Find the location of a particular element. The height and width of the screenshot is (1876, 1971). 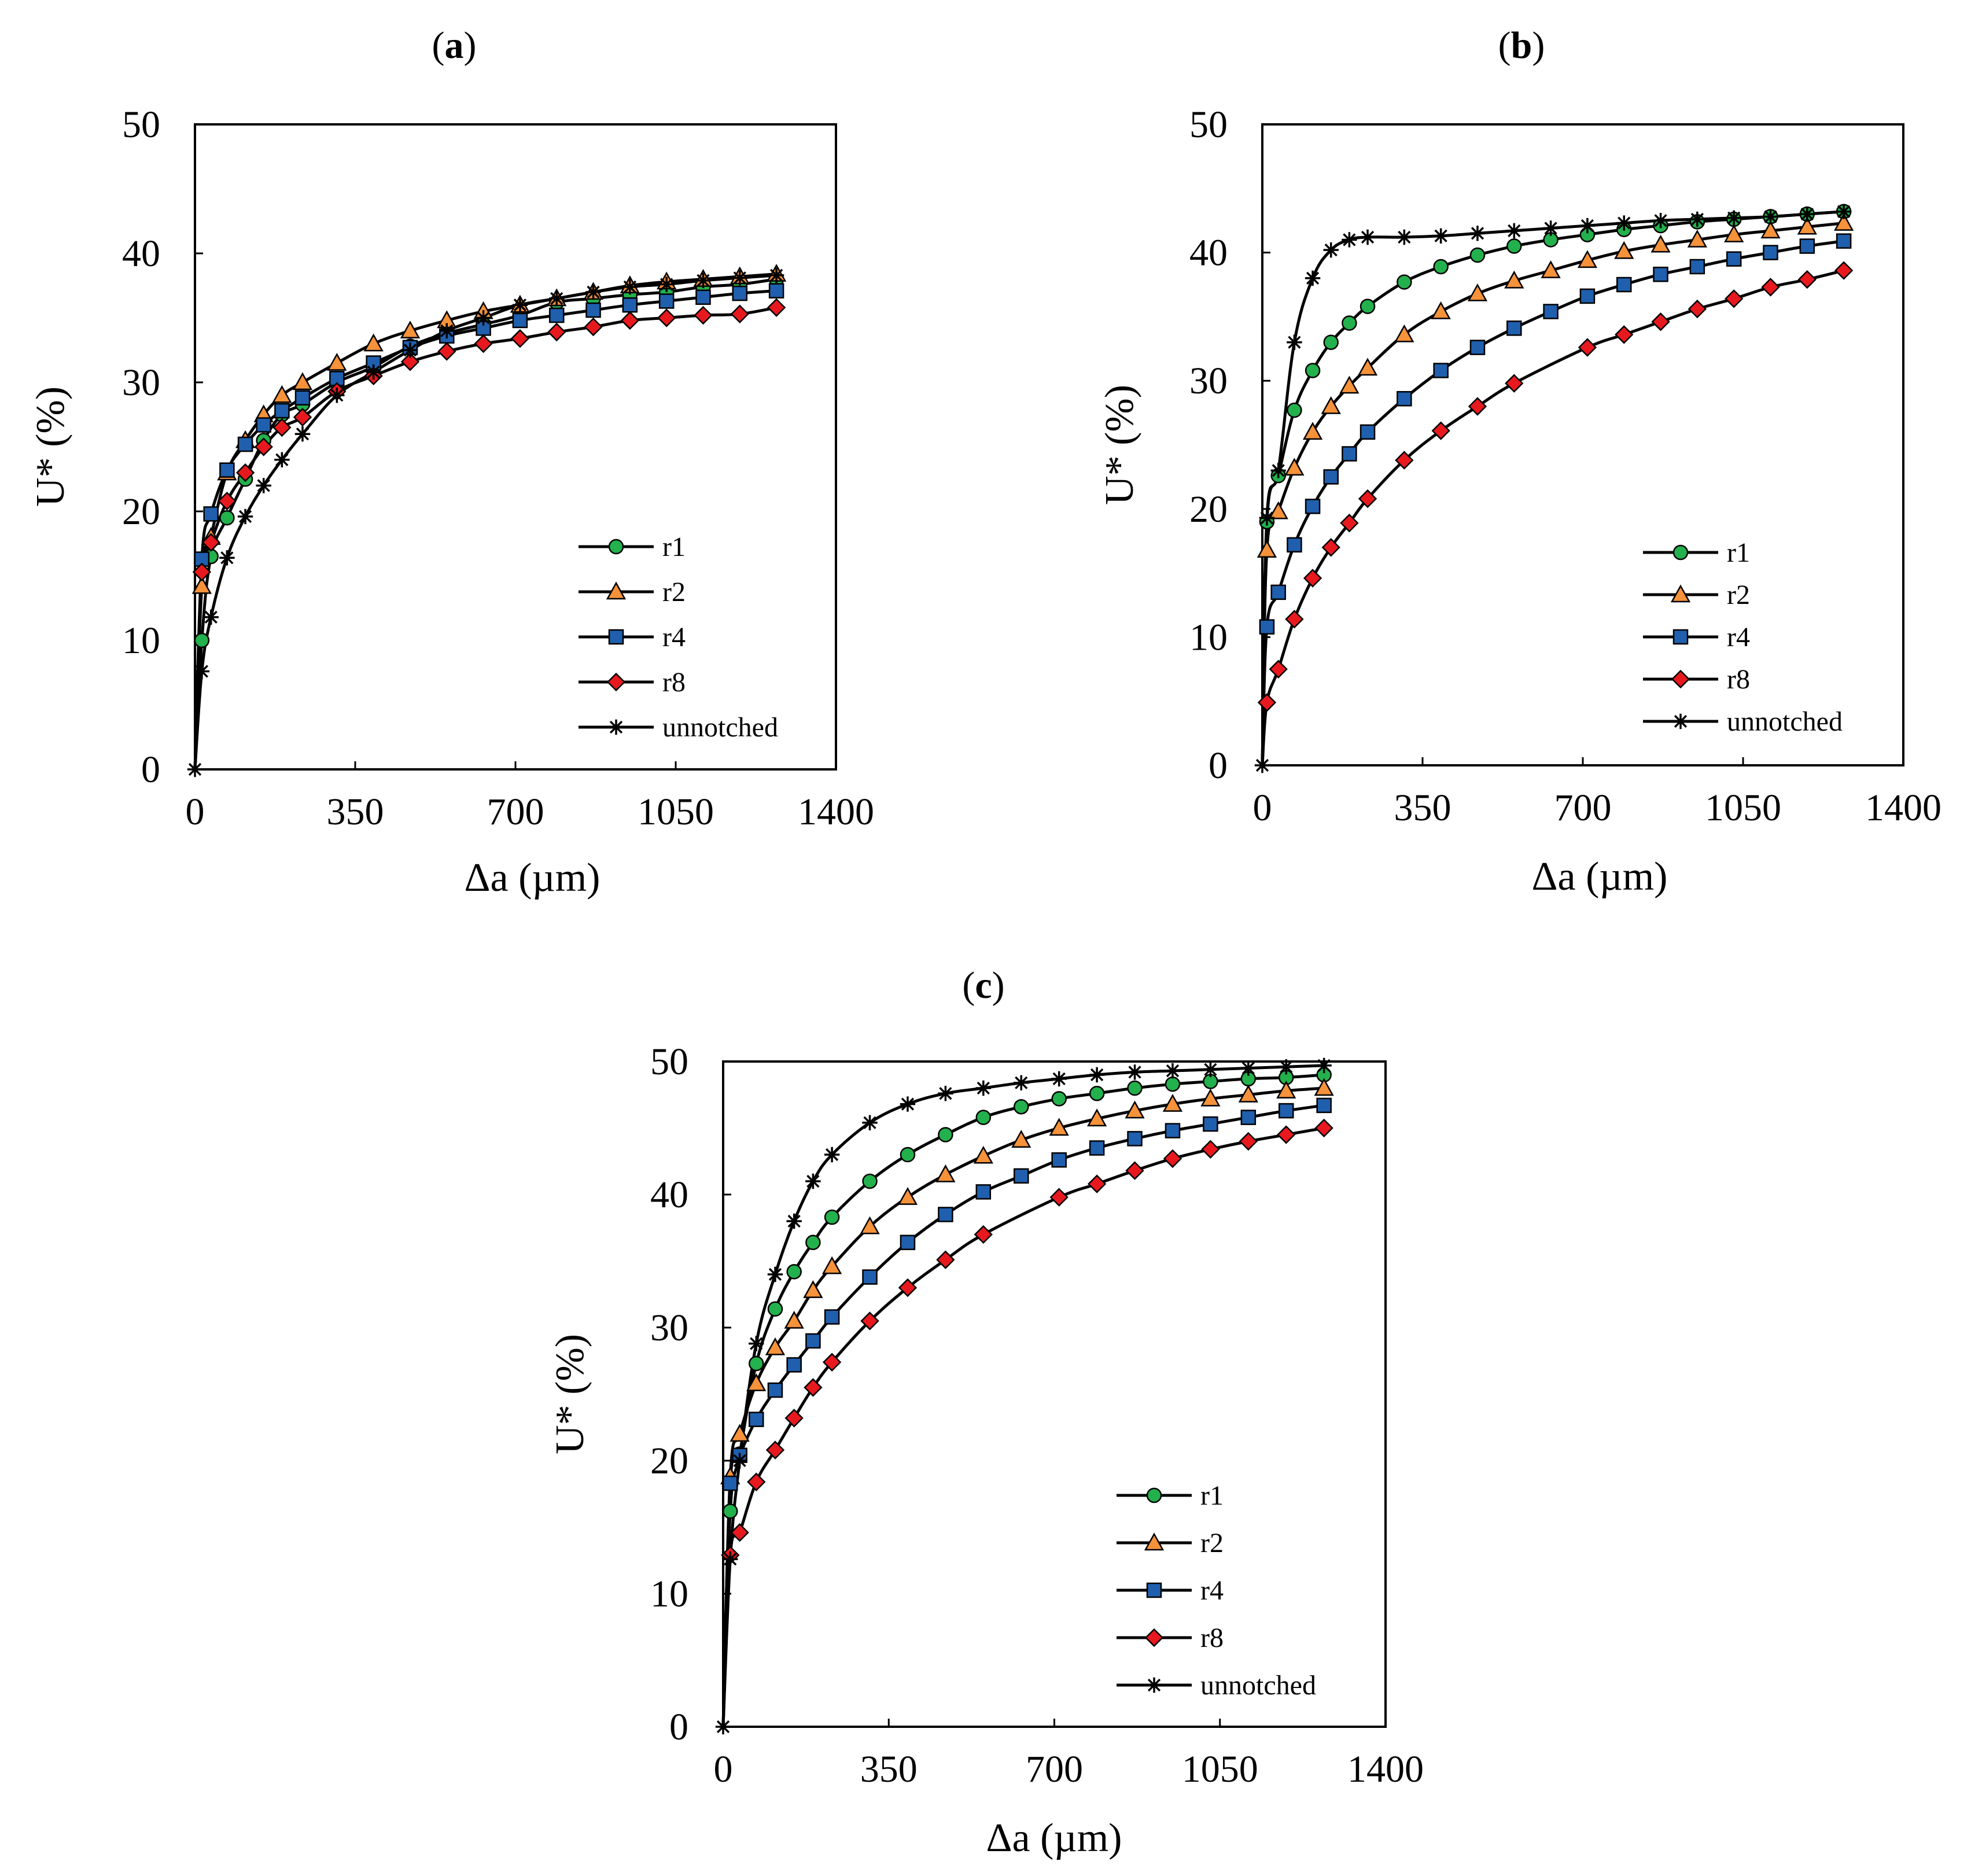

panel-c-x-tick-label: 1050 is located at coordinates (1220, 1769).